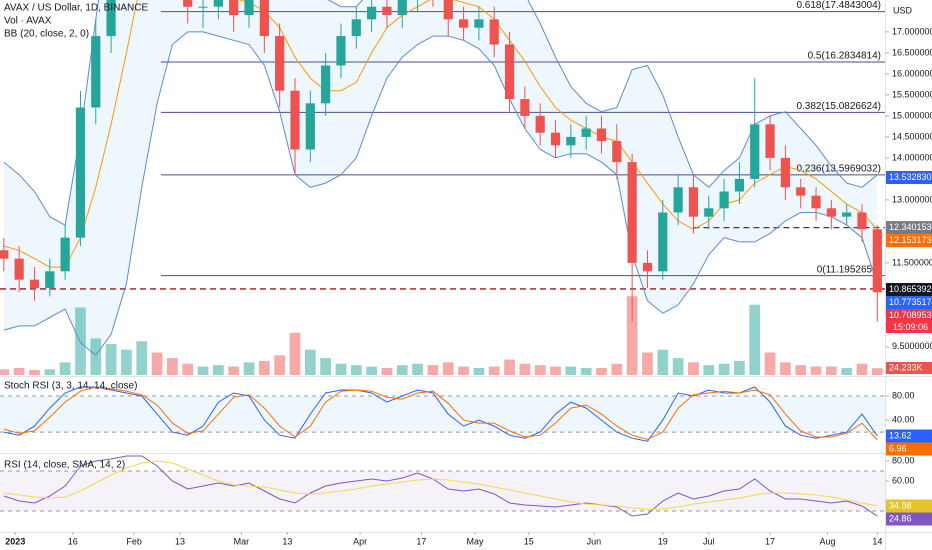 The height and width of the screenshot is (550, 932). Describe the element at coordinates (912, 157) in the screenshot. I see `y-tick-label: 14.0000000` at that location.